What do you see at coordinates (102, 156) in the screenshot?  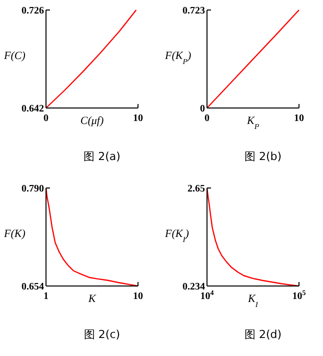 I see `text: 图 2(a)` at bounding box center [102, 156].